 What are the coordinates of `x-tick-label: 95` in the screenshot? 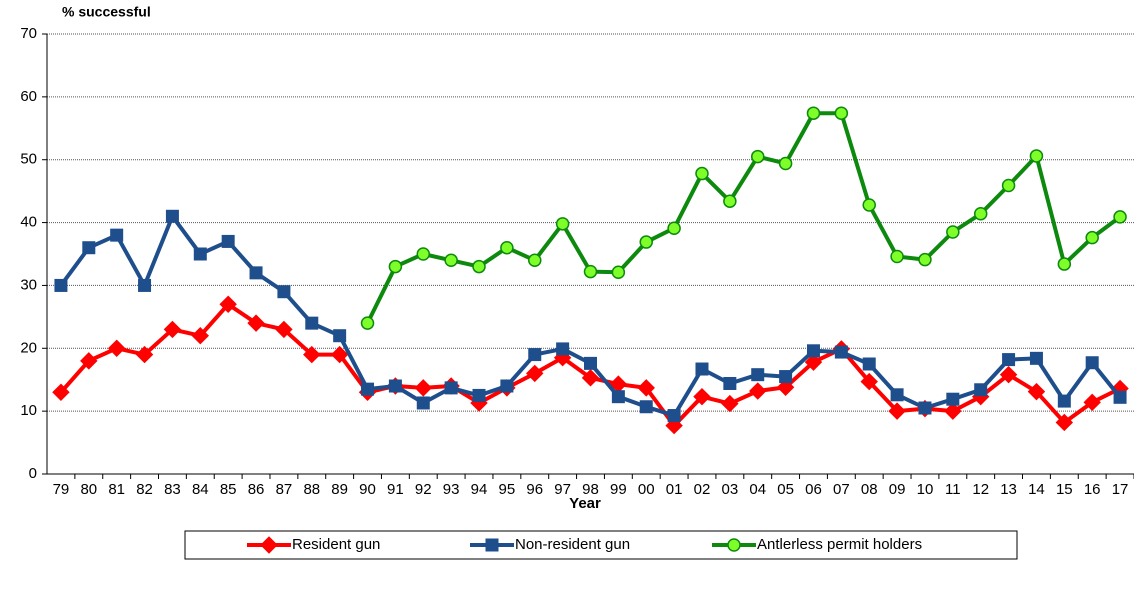 It's located at (507, 489).